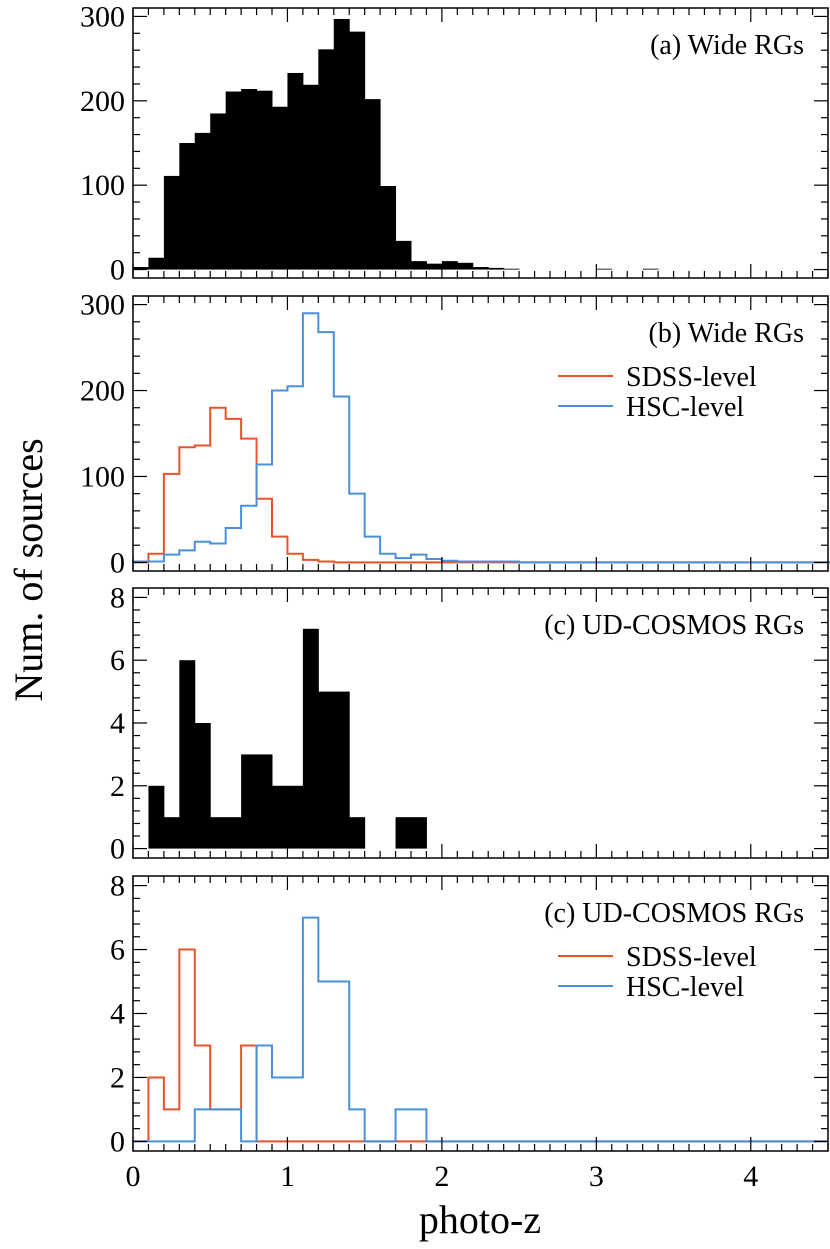  I want to click on panel-title: (b) Wide RGs, so click(726, 333).